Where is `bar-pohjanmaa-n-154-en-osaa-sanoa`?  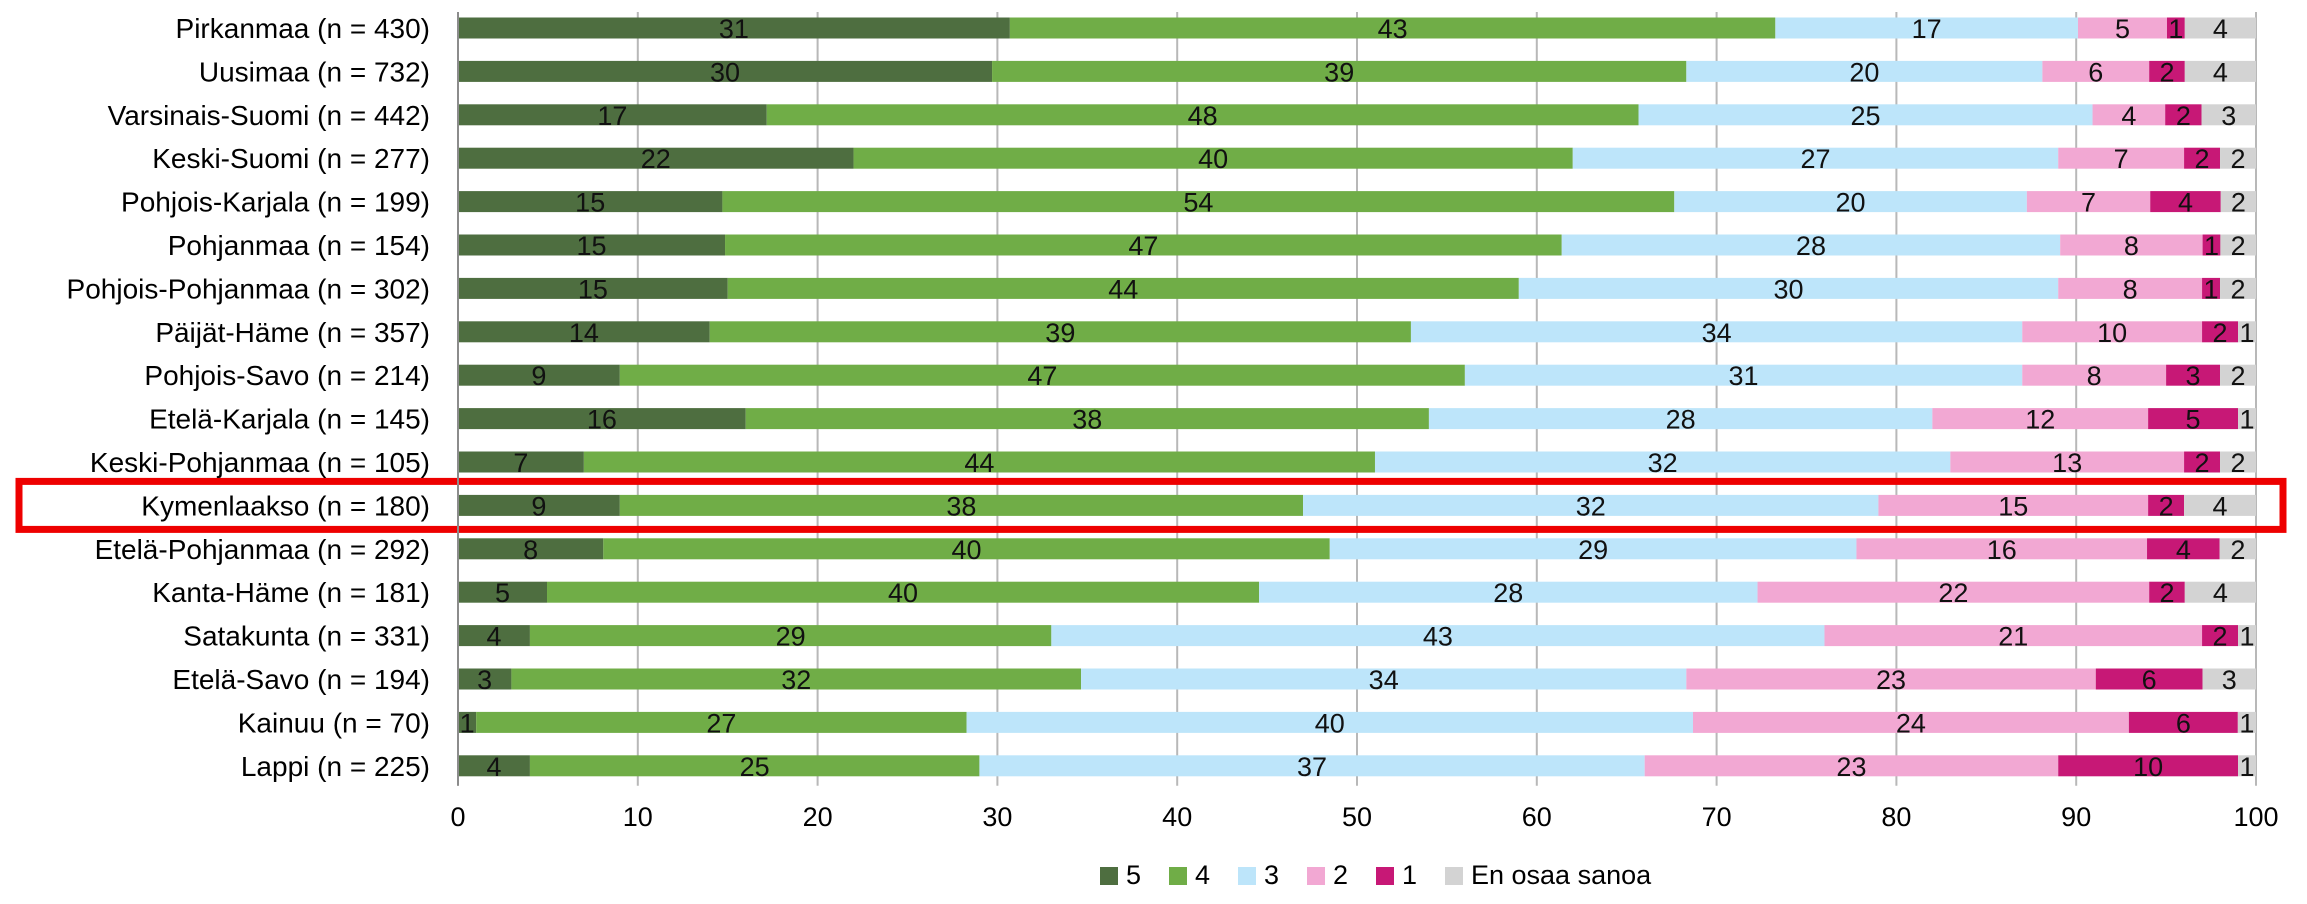
bar-pohjanmaa-n-154-en-osaa-sanoa is located at coordinates (2238, 245).